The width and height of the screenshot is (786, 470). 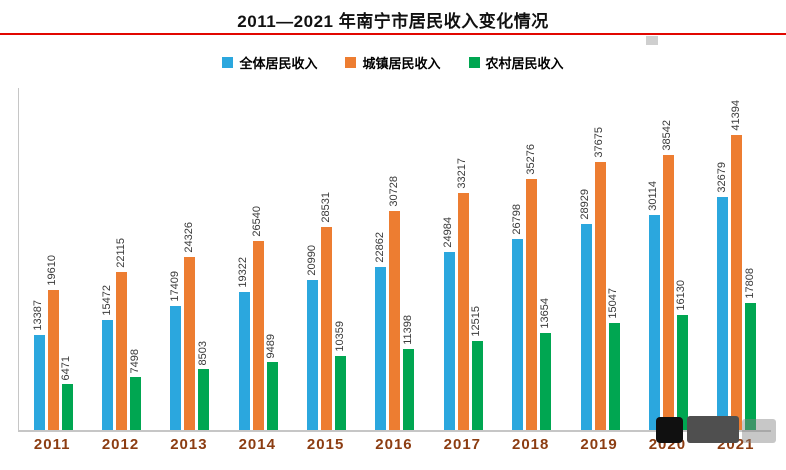 What do you see at coordinates (476, 321) in the screenshot?
I see `bar-value-label: 12515` at bounding box center [476, 321].